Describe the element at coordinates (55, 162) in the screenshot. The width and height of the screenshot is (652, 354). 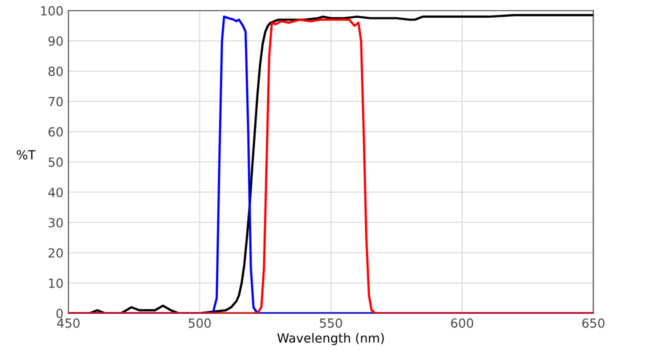
I see `y-tick-label: 50` at that location.